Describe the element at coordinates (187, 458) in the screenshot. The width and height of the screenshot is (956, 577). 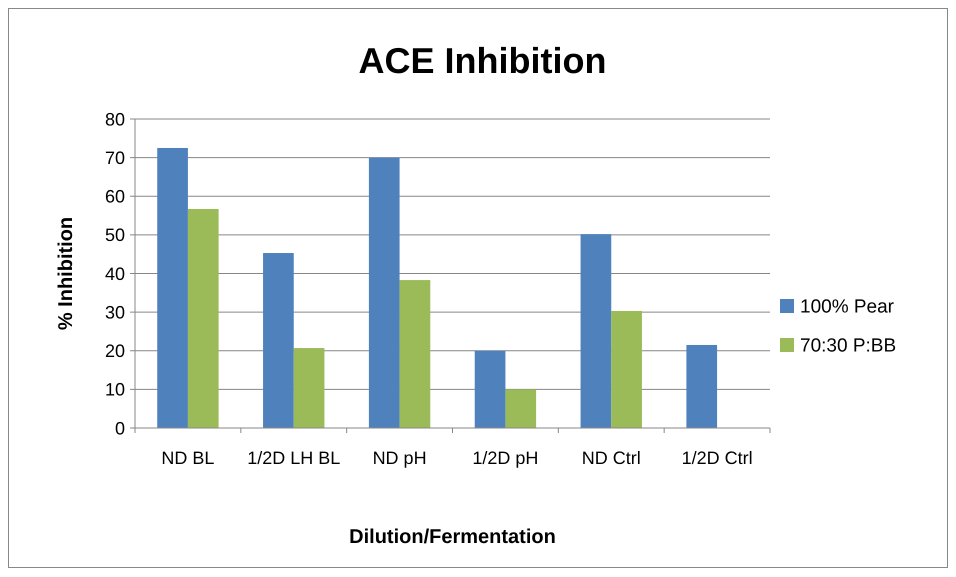
I see `x-tick-label: ND BL` at that location.